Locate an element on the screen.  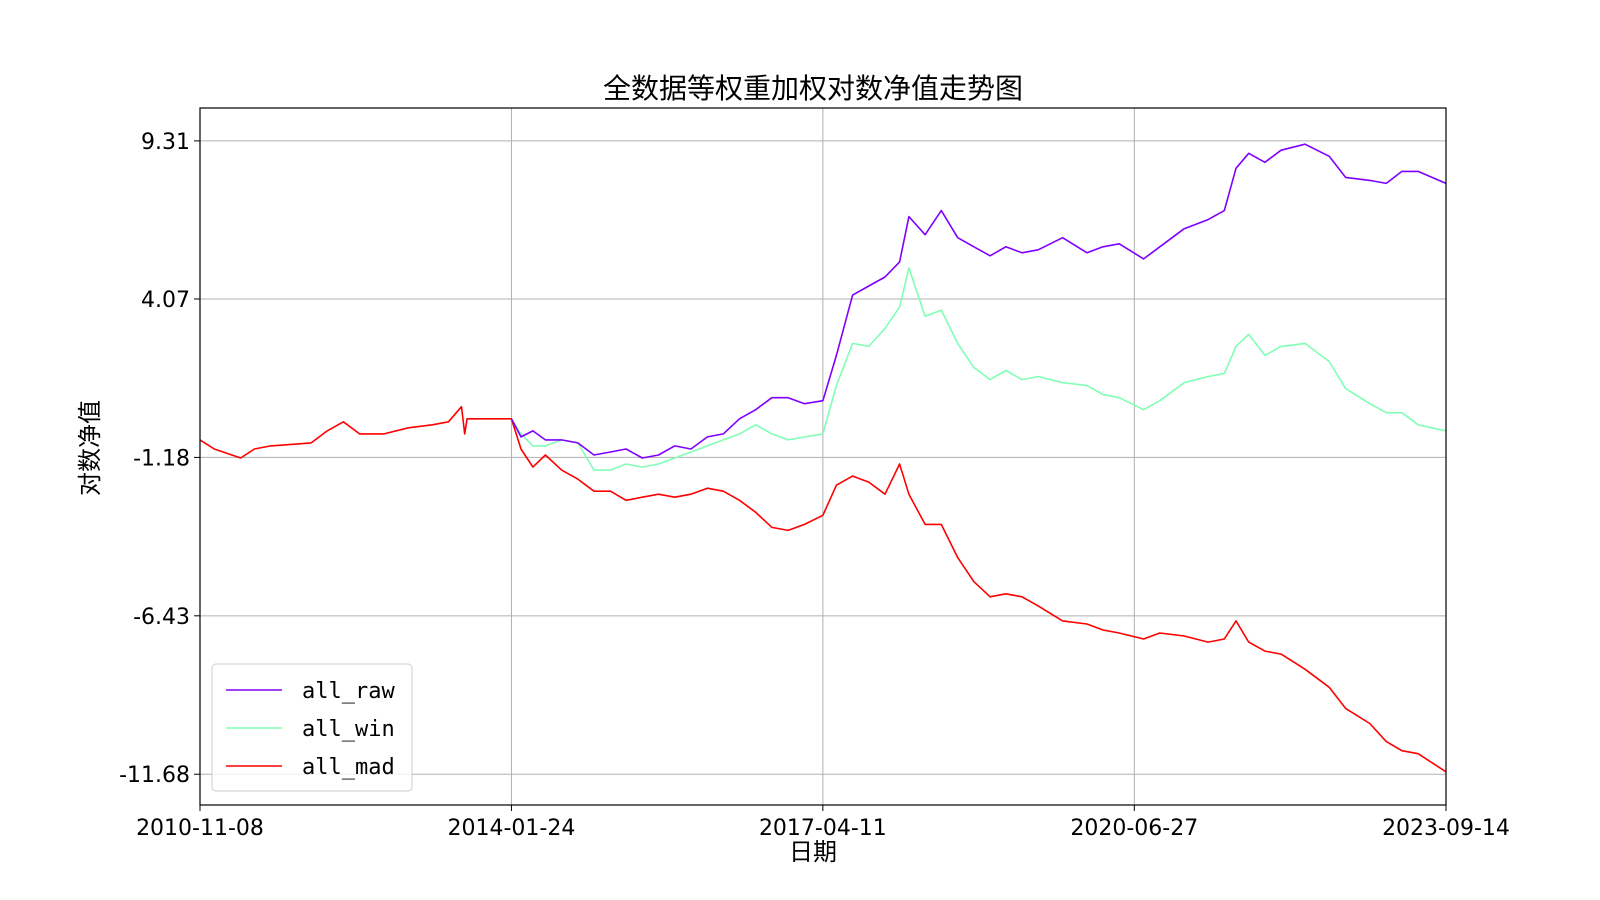
x-tick-label: 2014-01-24 is located at coordinates (512, 828).